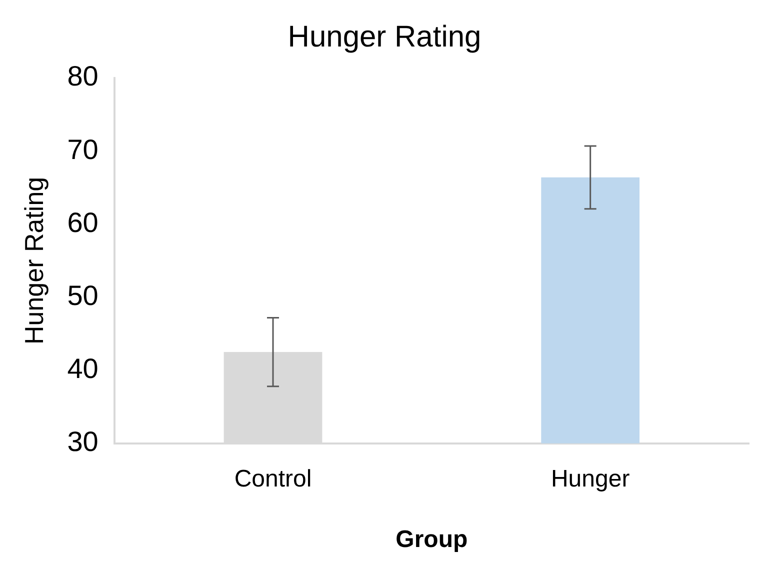 This screenshot has width=767, height=579. What do you see at coordinates (82, 442) in the screenshot?
I see `y-tick-label: 30` at bounding box center [82, 442].